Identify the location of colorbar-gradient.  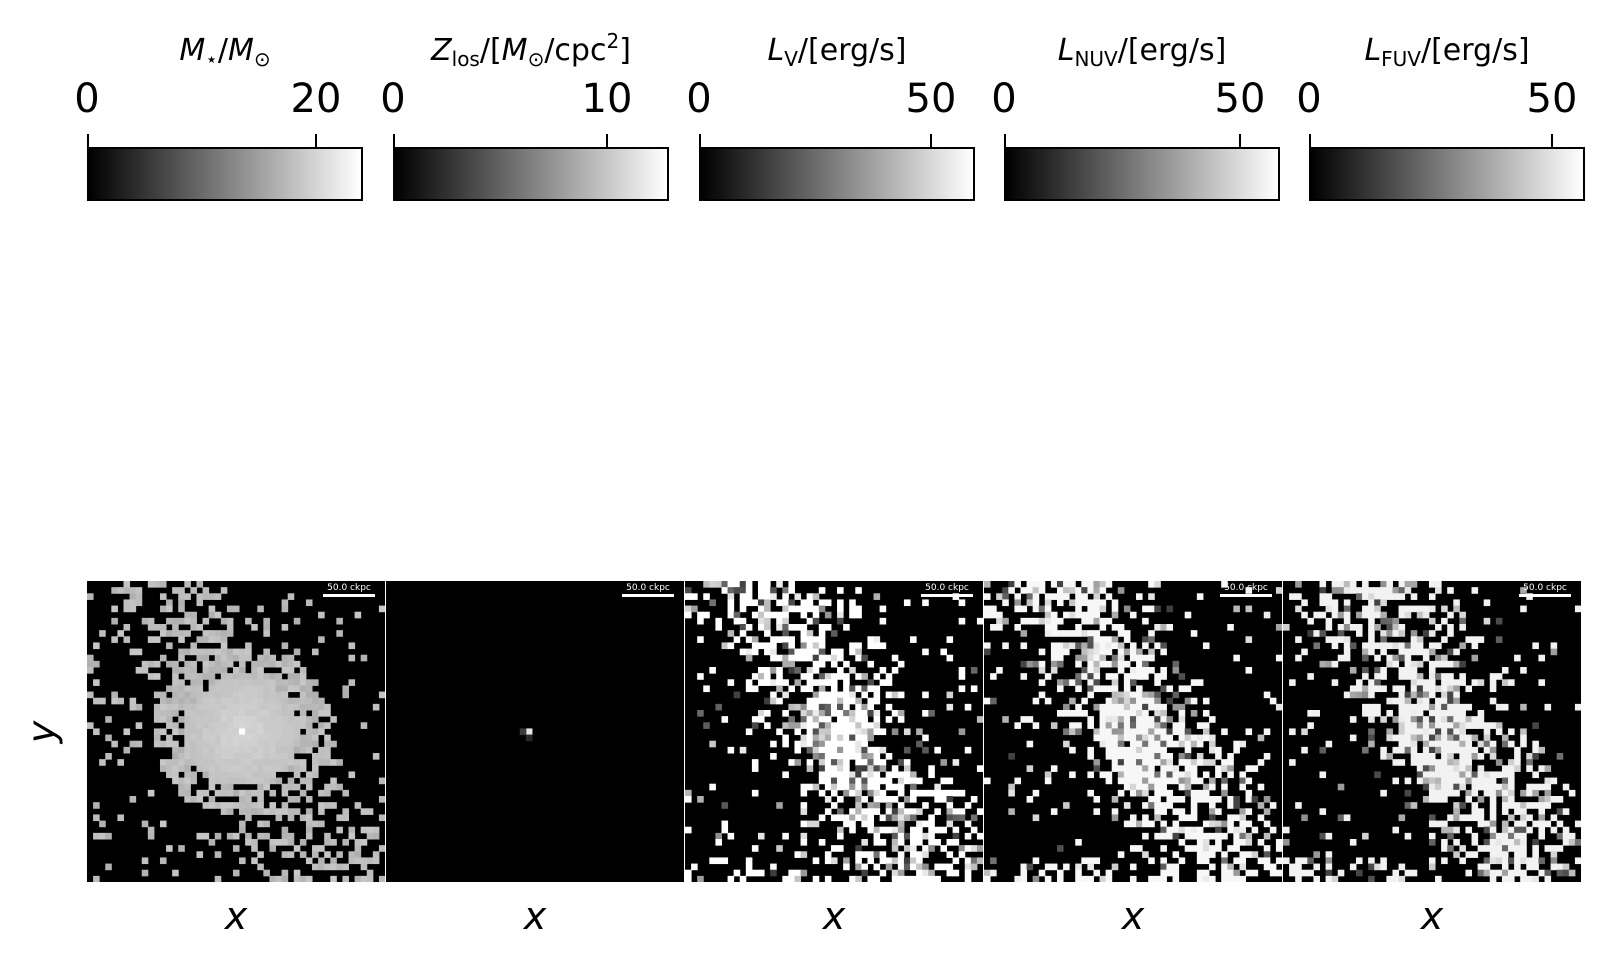
(531, 174).